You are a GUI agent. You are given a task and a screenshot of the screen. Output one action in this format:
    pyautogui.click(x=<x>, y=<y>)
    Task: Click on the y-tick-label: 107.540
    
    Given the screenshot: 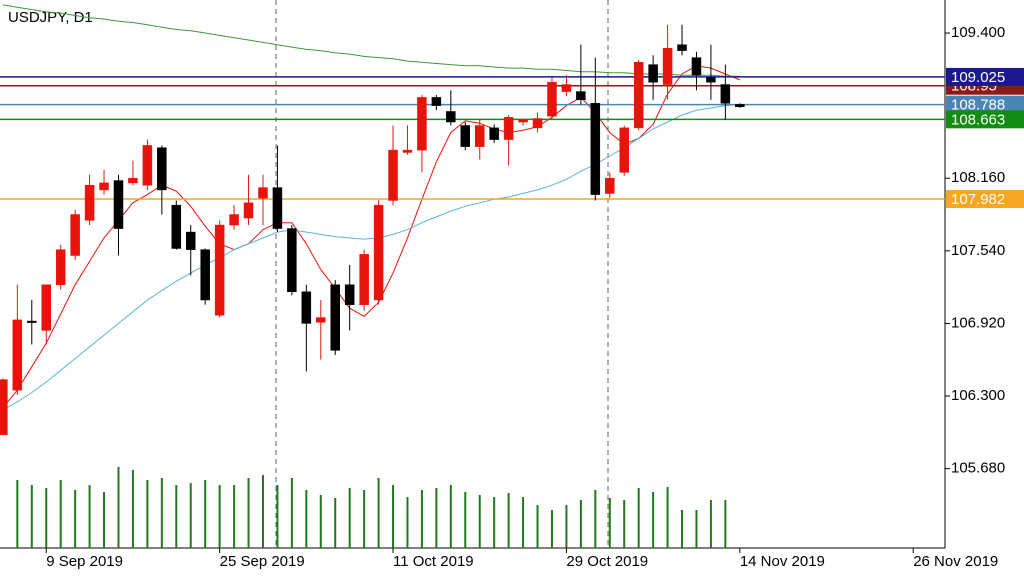 What is the action you would take?
    pyautogui.click(x=978, y=250)
    